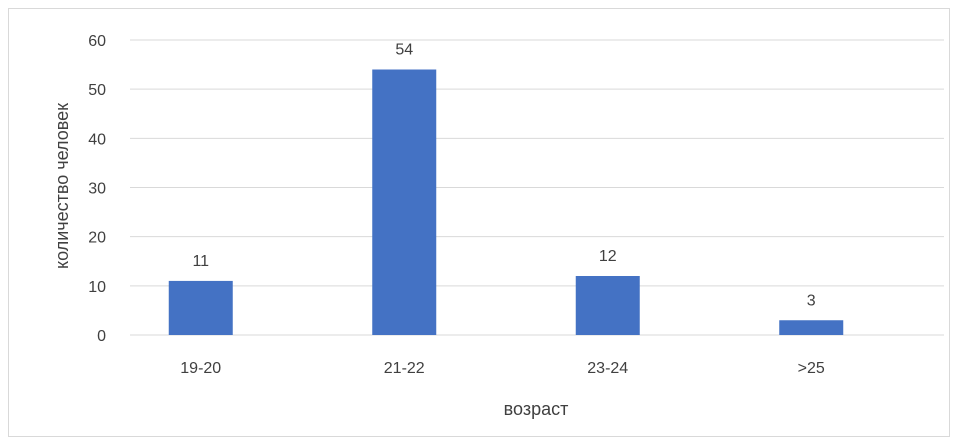 This screenshot has height=445, width=958. Describe the element at coordinates (811, 368) in the screenshot. I see `x-tick-label: >25` at that location.